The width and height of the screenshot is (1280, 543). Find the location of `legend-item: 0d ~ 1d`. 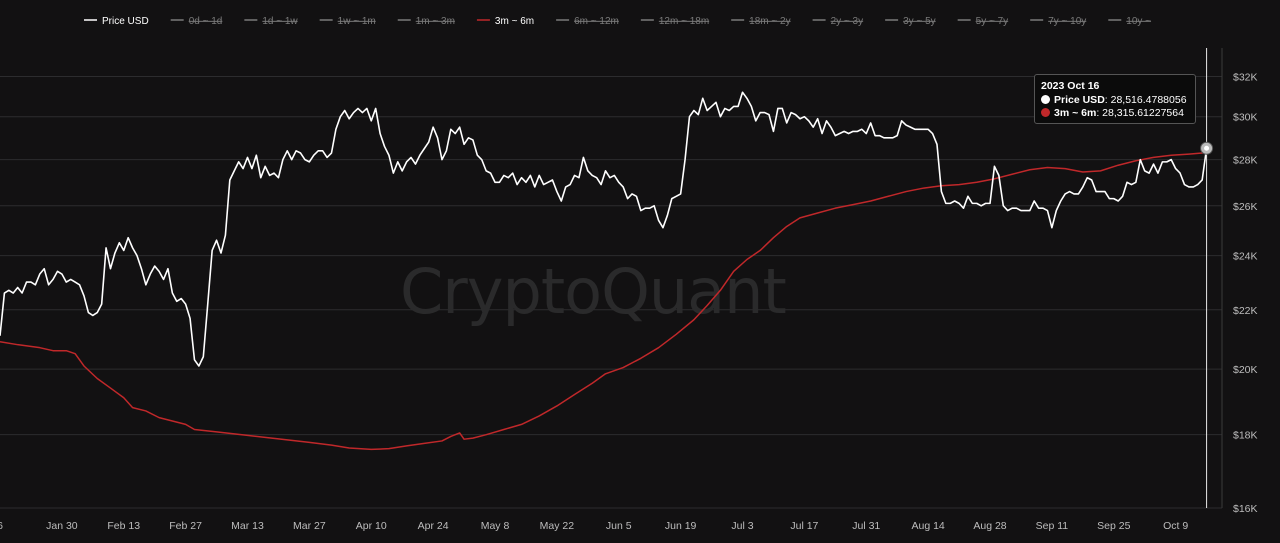

legend-item: 0d ~ 1d is located at coordinates (196, 21).